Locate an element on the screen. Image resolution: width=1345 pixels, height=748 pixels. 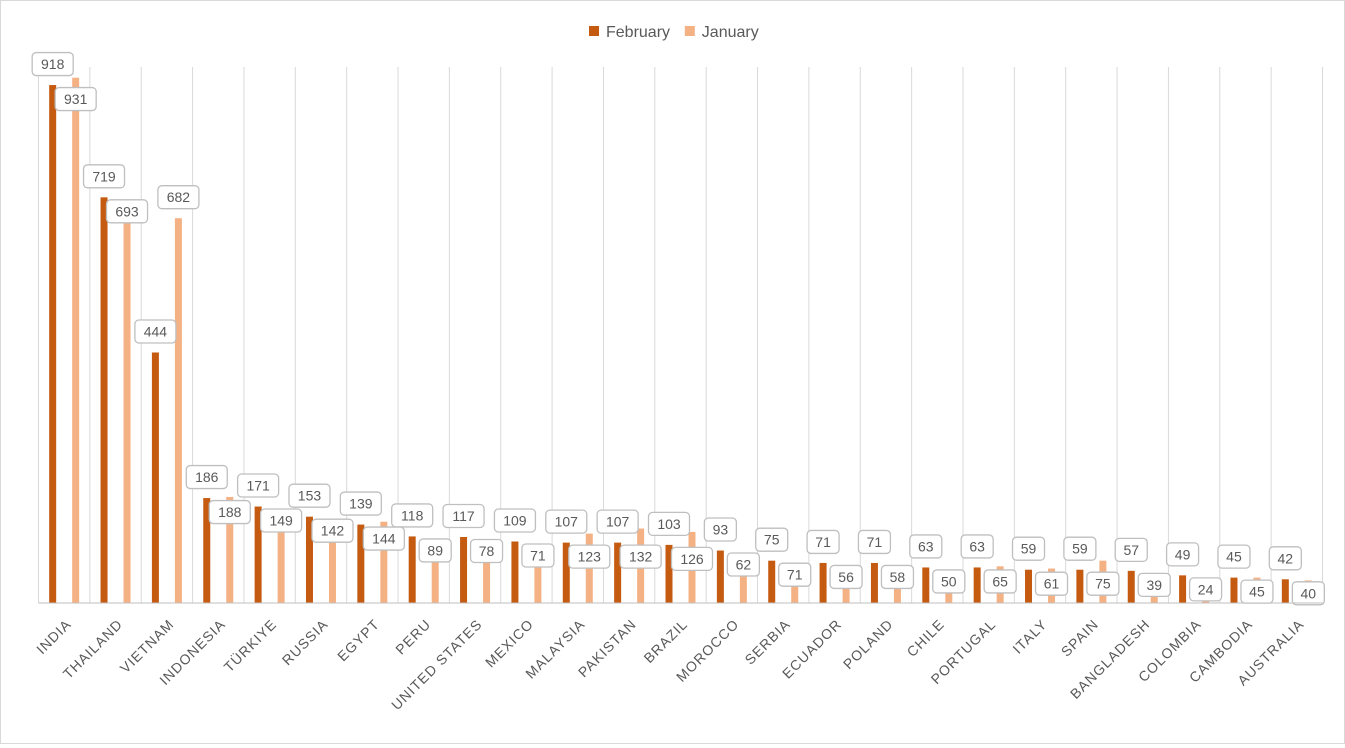
data-label-value: 186 is located at coordinates (207, 477).